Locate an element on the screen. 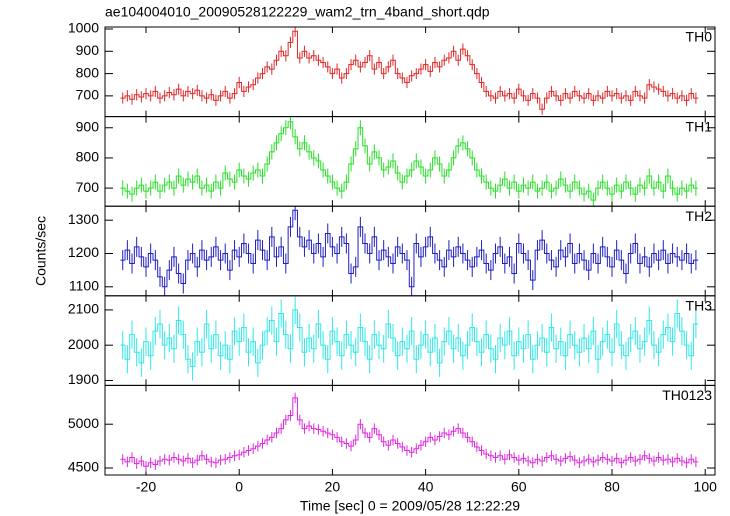 The height and width of the screenshot is (516, 730). panel-label: TH0123 is located at coordinates (687, 395).